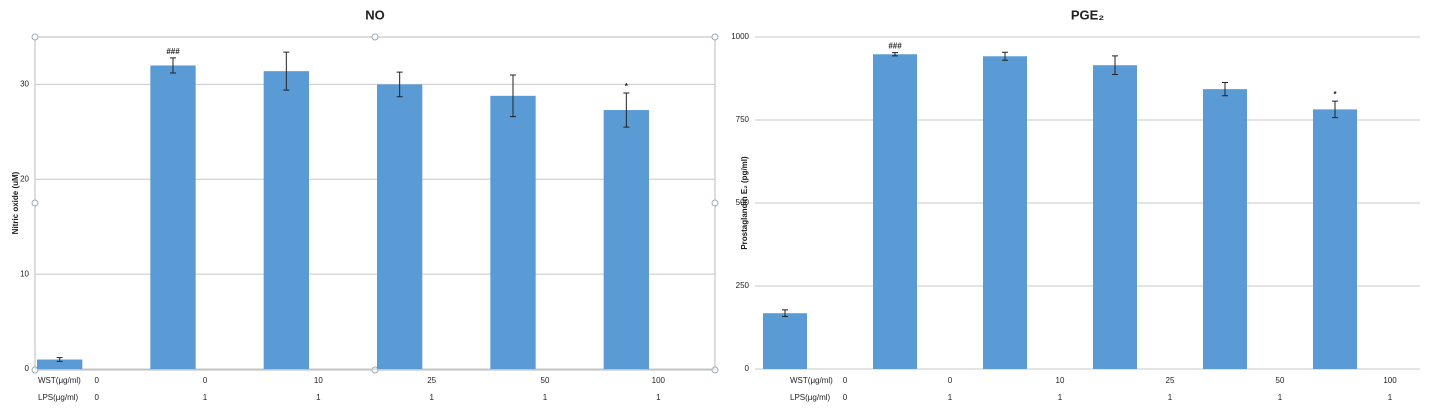 This screenshot has height=416, width=1452. Describe the element at coordinates (24, 84) in the screenshot. I see `y-tick-label: 30` at that location.